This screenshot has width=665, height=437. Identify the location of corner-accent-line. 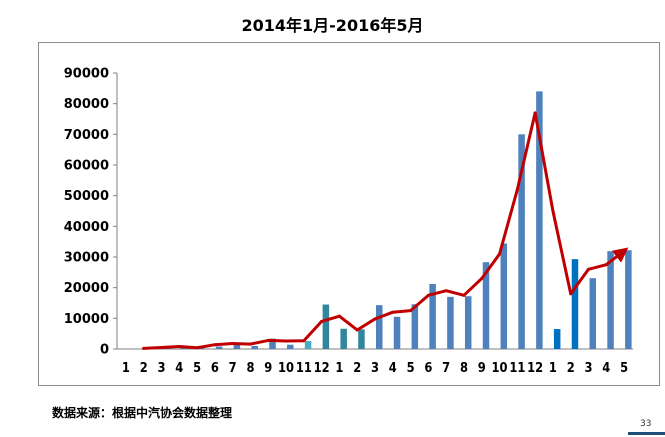
(646, 433).